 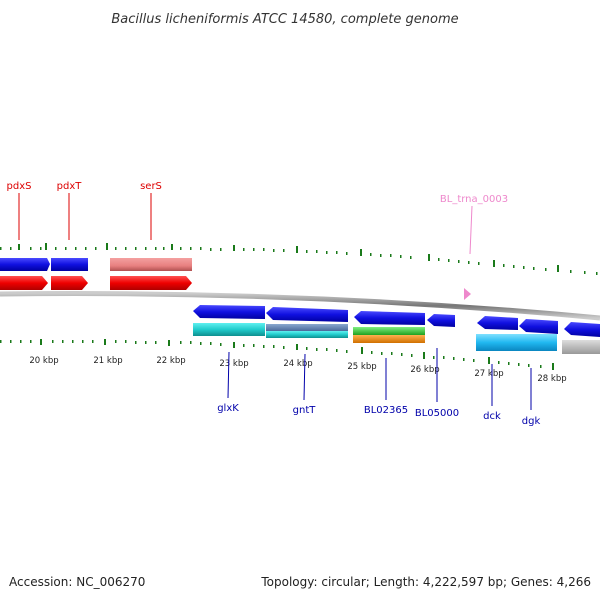 I want to click on gene-label-serS: serS, so click(x=151, y=186).